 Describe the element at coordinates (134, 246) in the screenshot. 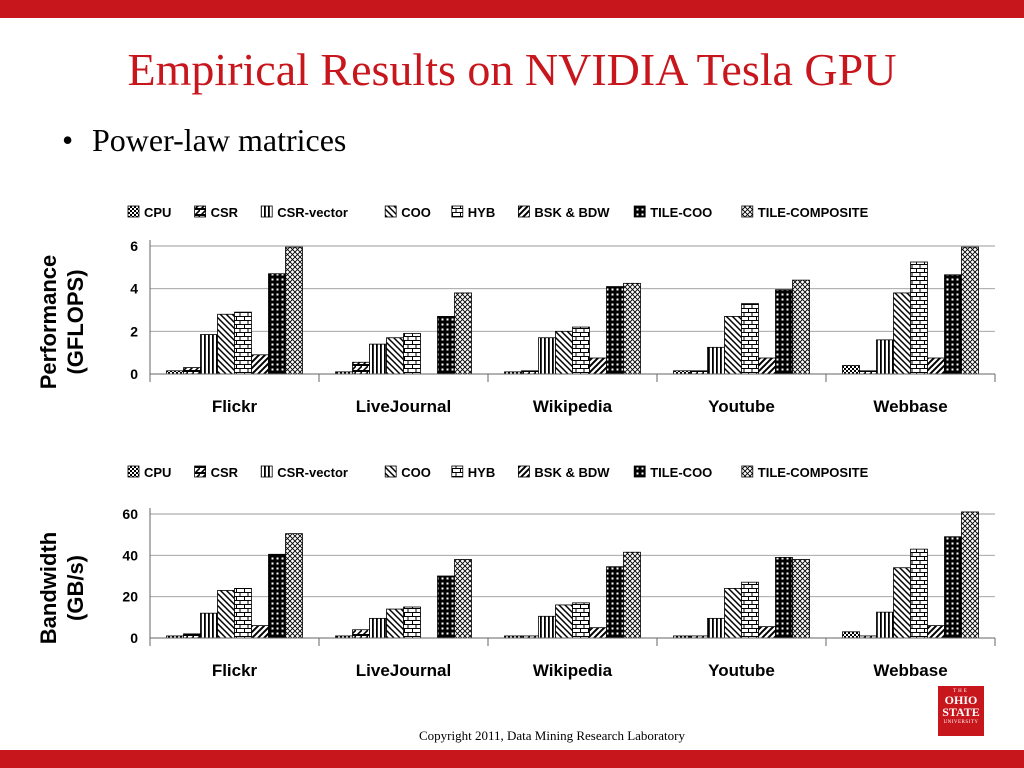

I see `y-tick-label: 6` at that location.